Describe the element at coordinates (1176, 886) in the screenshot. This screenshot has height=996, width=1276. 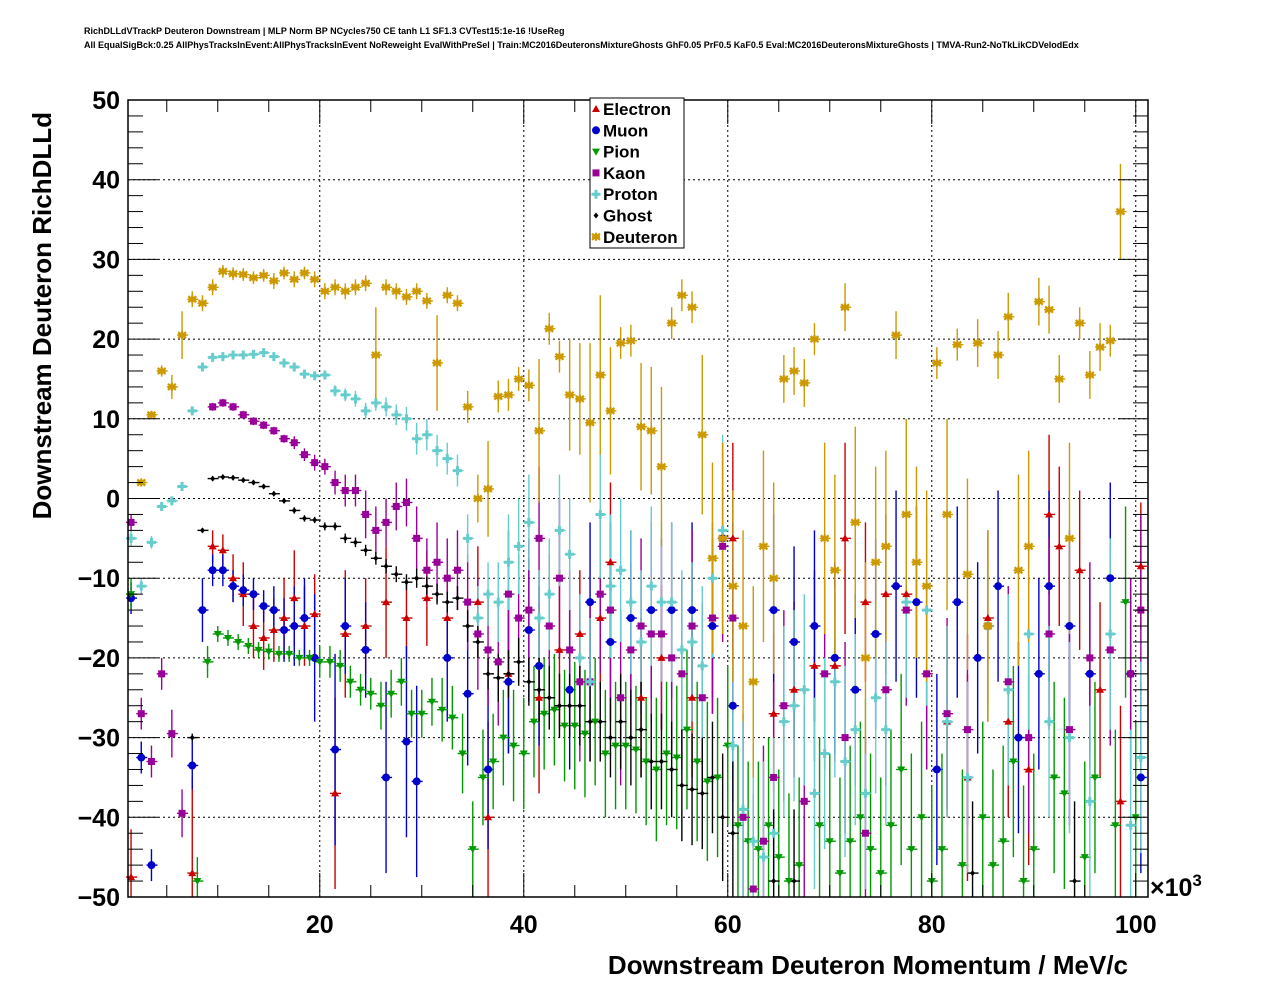
I see `x-axis-multiplier: ×10³` at that location.